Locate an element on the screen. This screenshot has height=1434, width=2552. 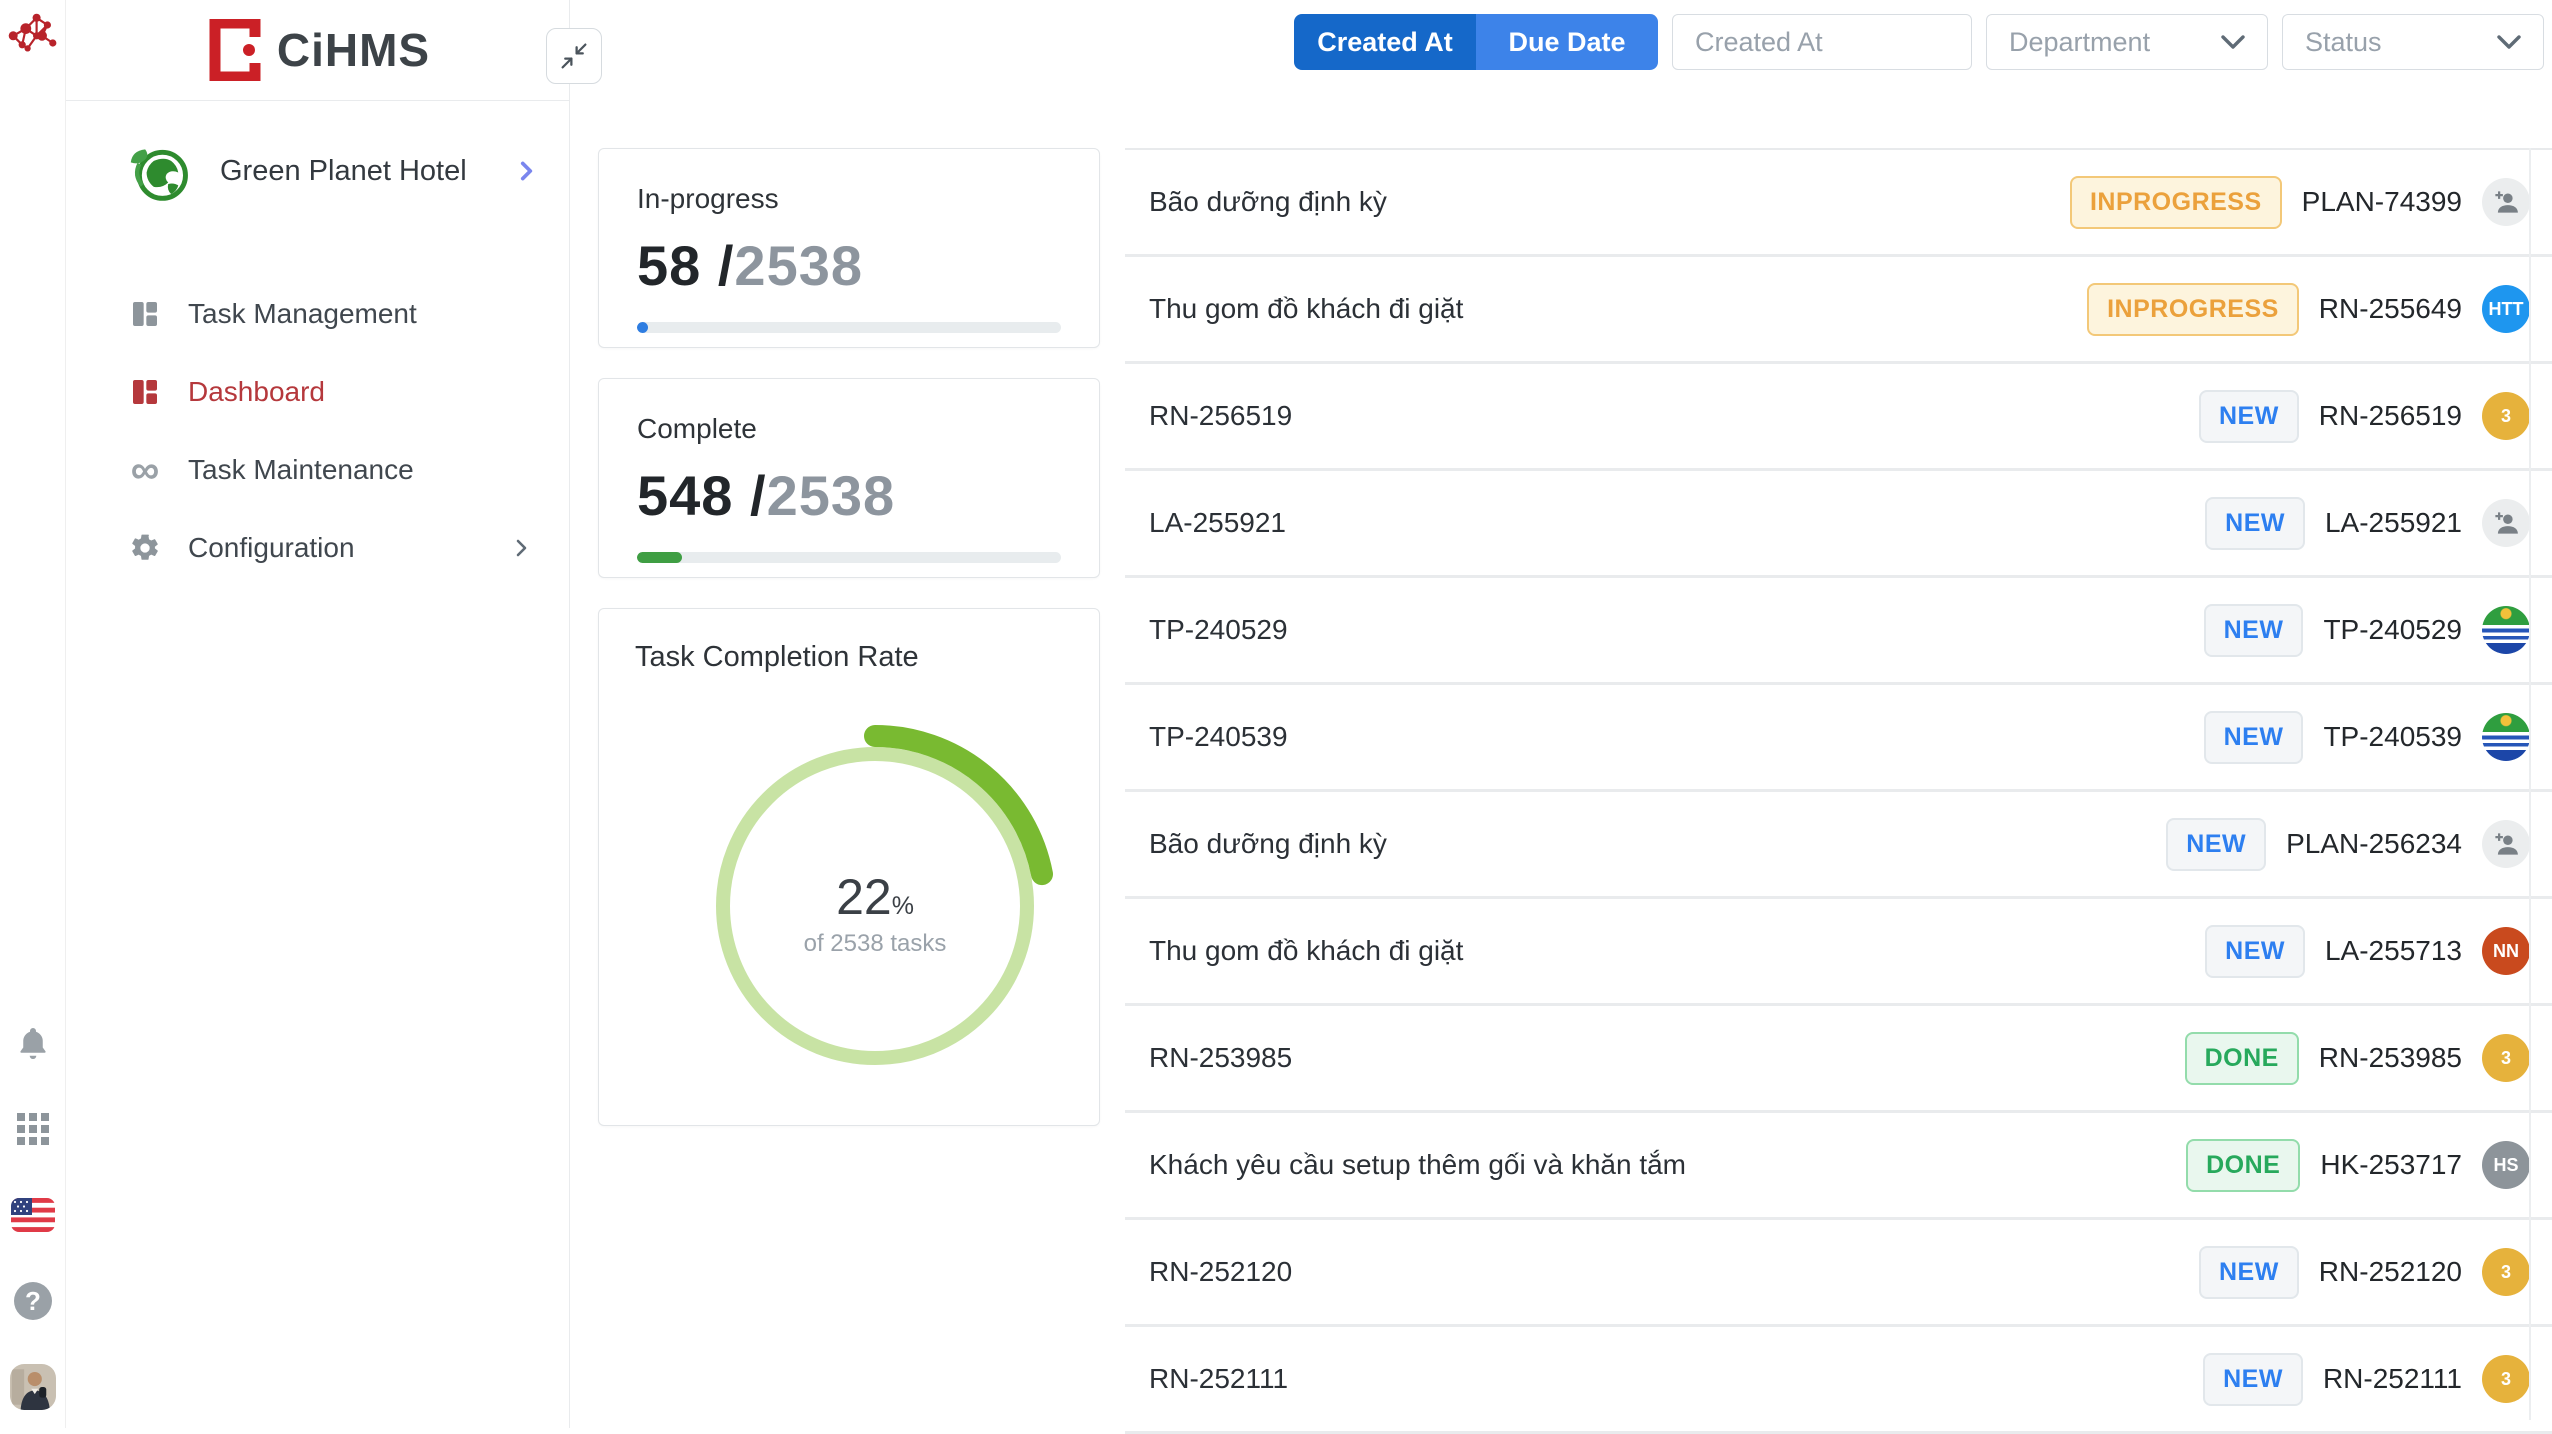
brand-logo: CiHMS is located at coordinates (317, 50).